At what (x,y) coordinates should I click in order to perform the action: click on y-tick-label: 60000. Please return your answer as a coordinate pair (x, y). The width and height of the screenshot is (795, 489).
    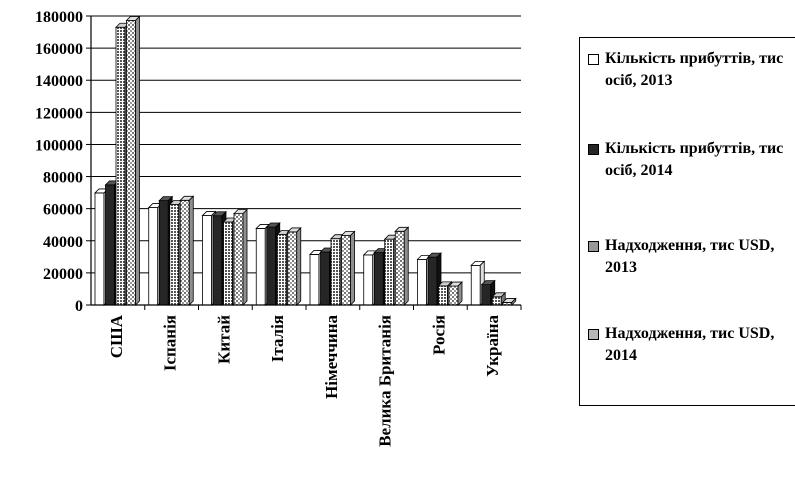
    Looking at the image, I should click on (63, 210).